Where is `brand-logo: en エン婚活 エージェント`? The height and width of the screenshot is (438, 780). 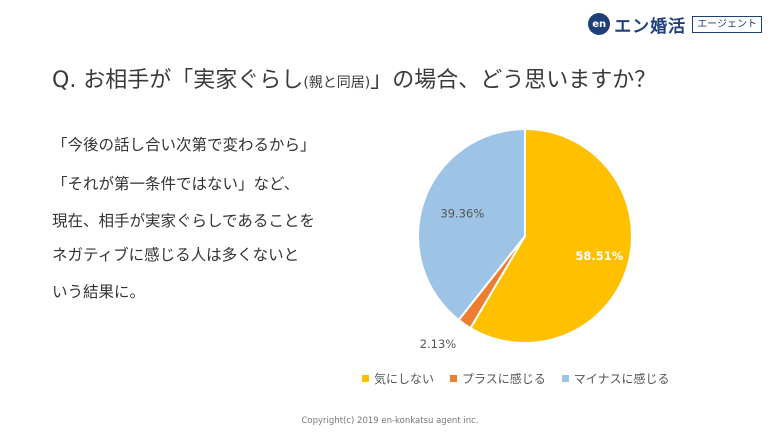
brand-logo: en エン婚活 エージェント is located at coordinates (675, 24).